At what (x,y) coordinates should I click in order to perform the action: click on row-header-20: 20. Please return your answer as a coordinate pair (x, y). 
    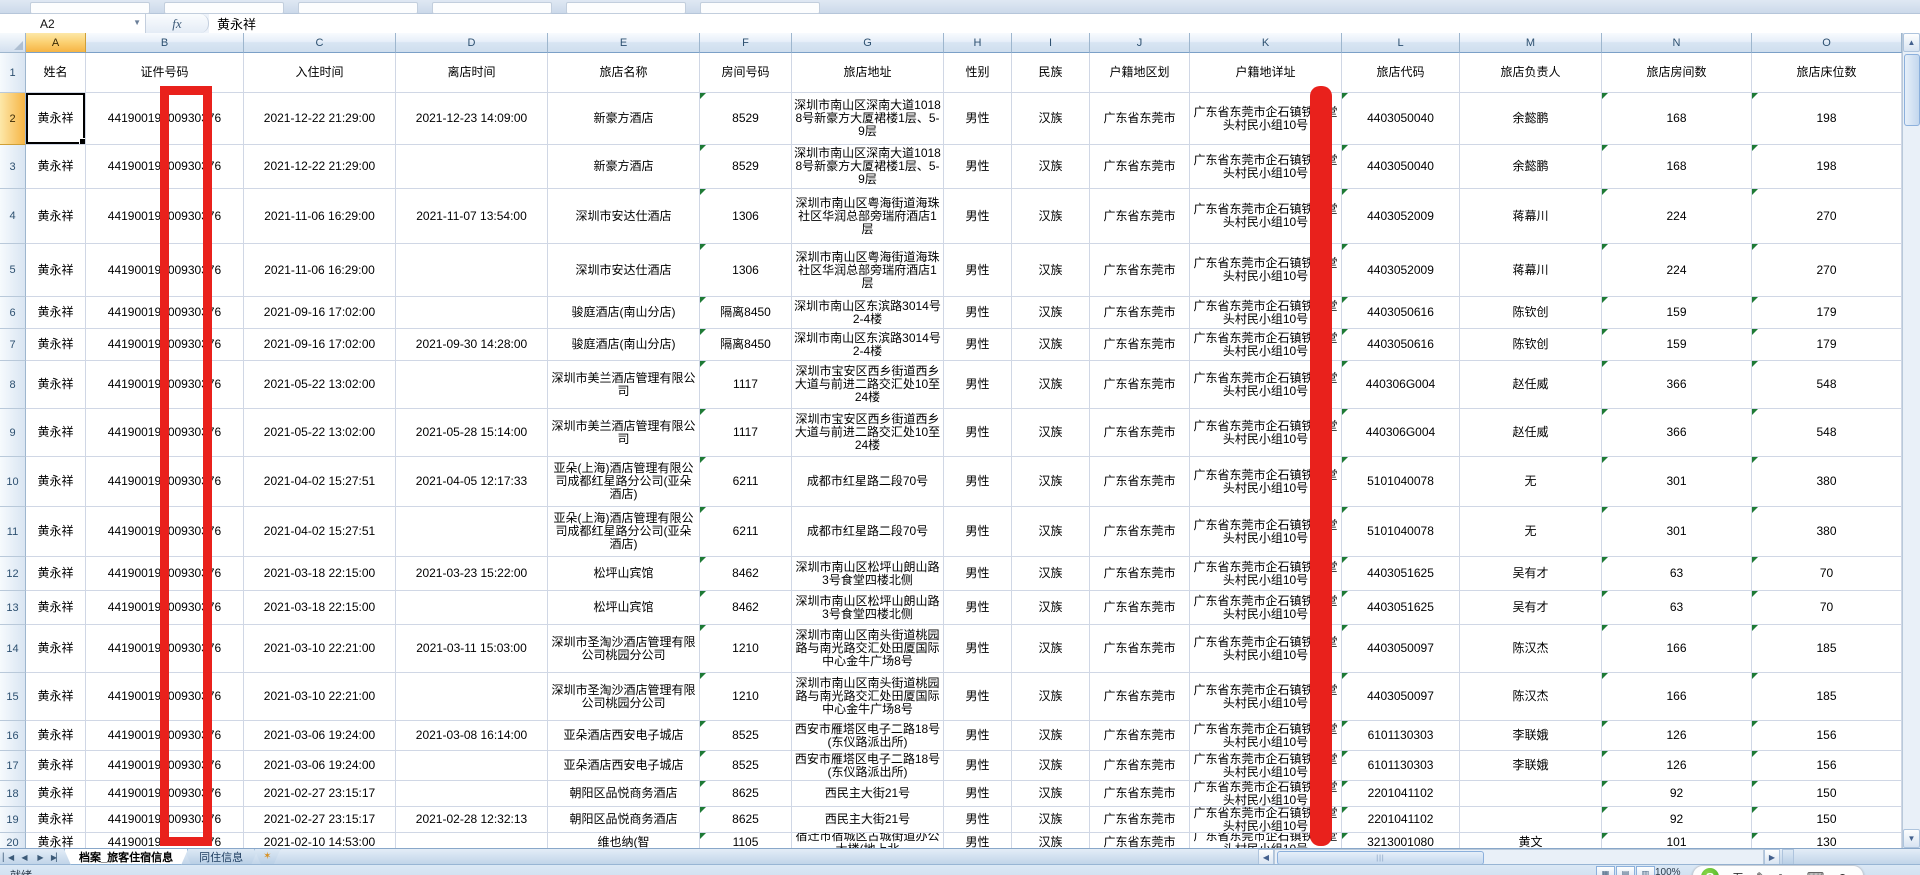
    Looking at the image, I should click on (13, 840).